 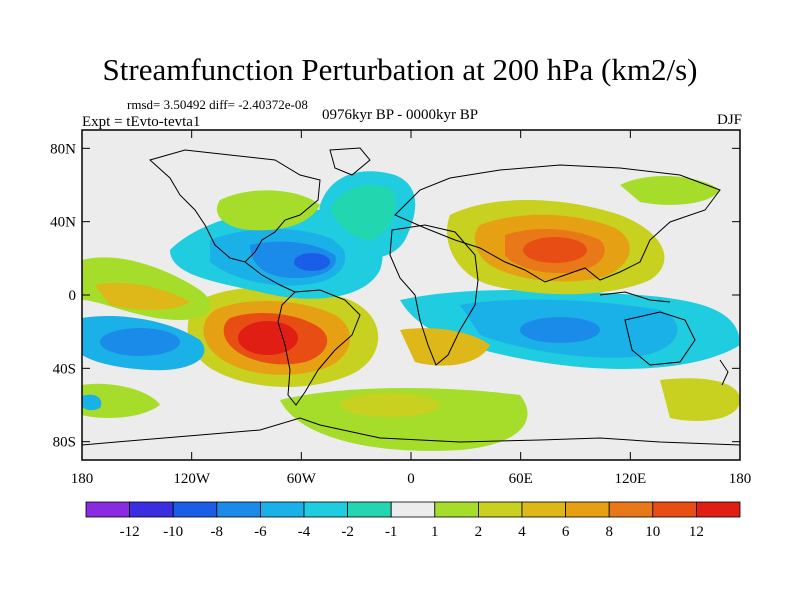 What do you see at coordinates (173, 532) in the screenshot?
I see `colorbar-label: -10` at bounding box center [173, 532].